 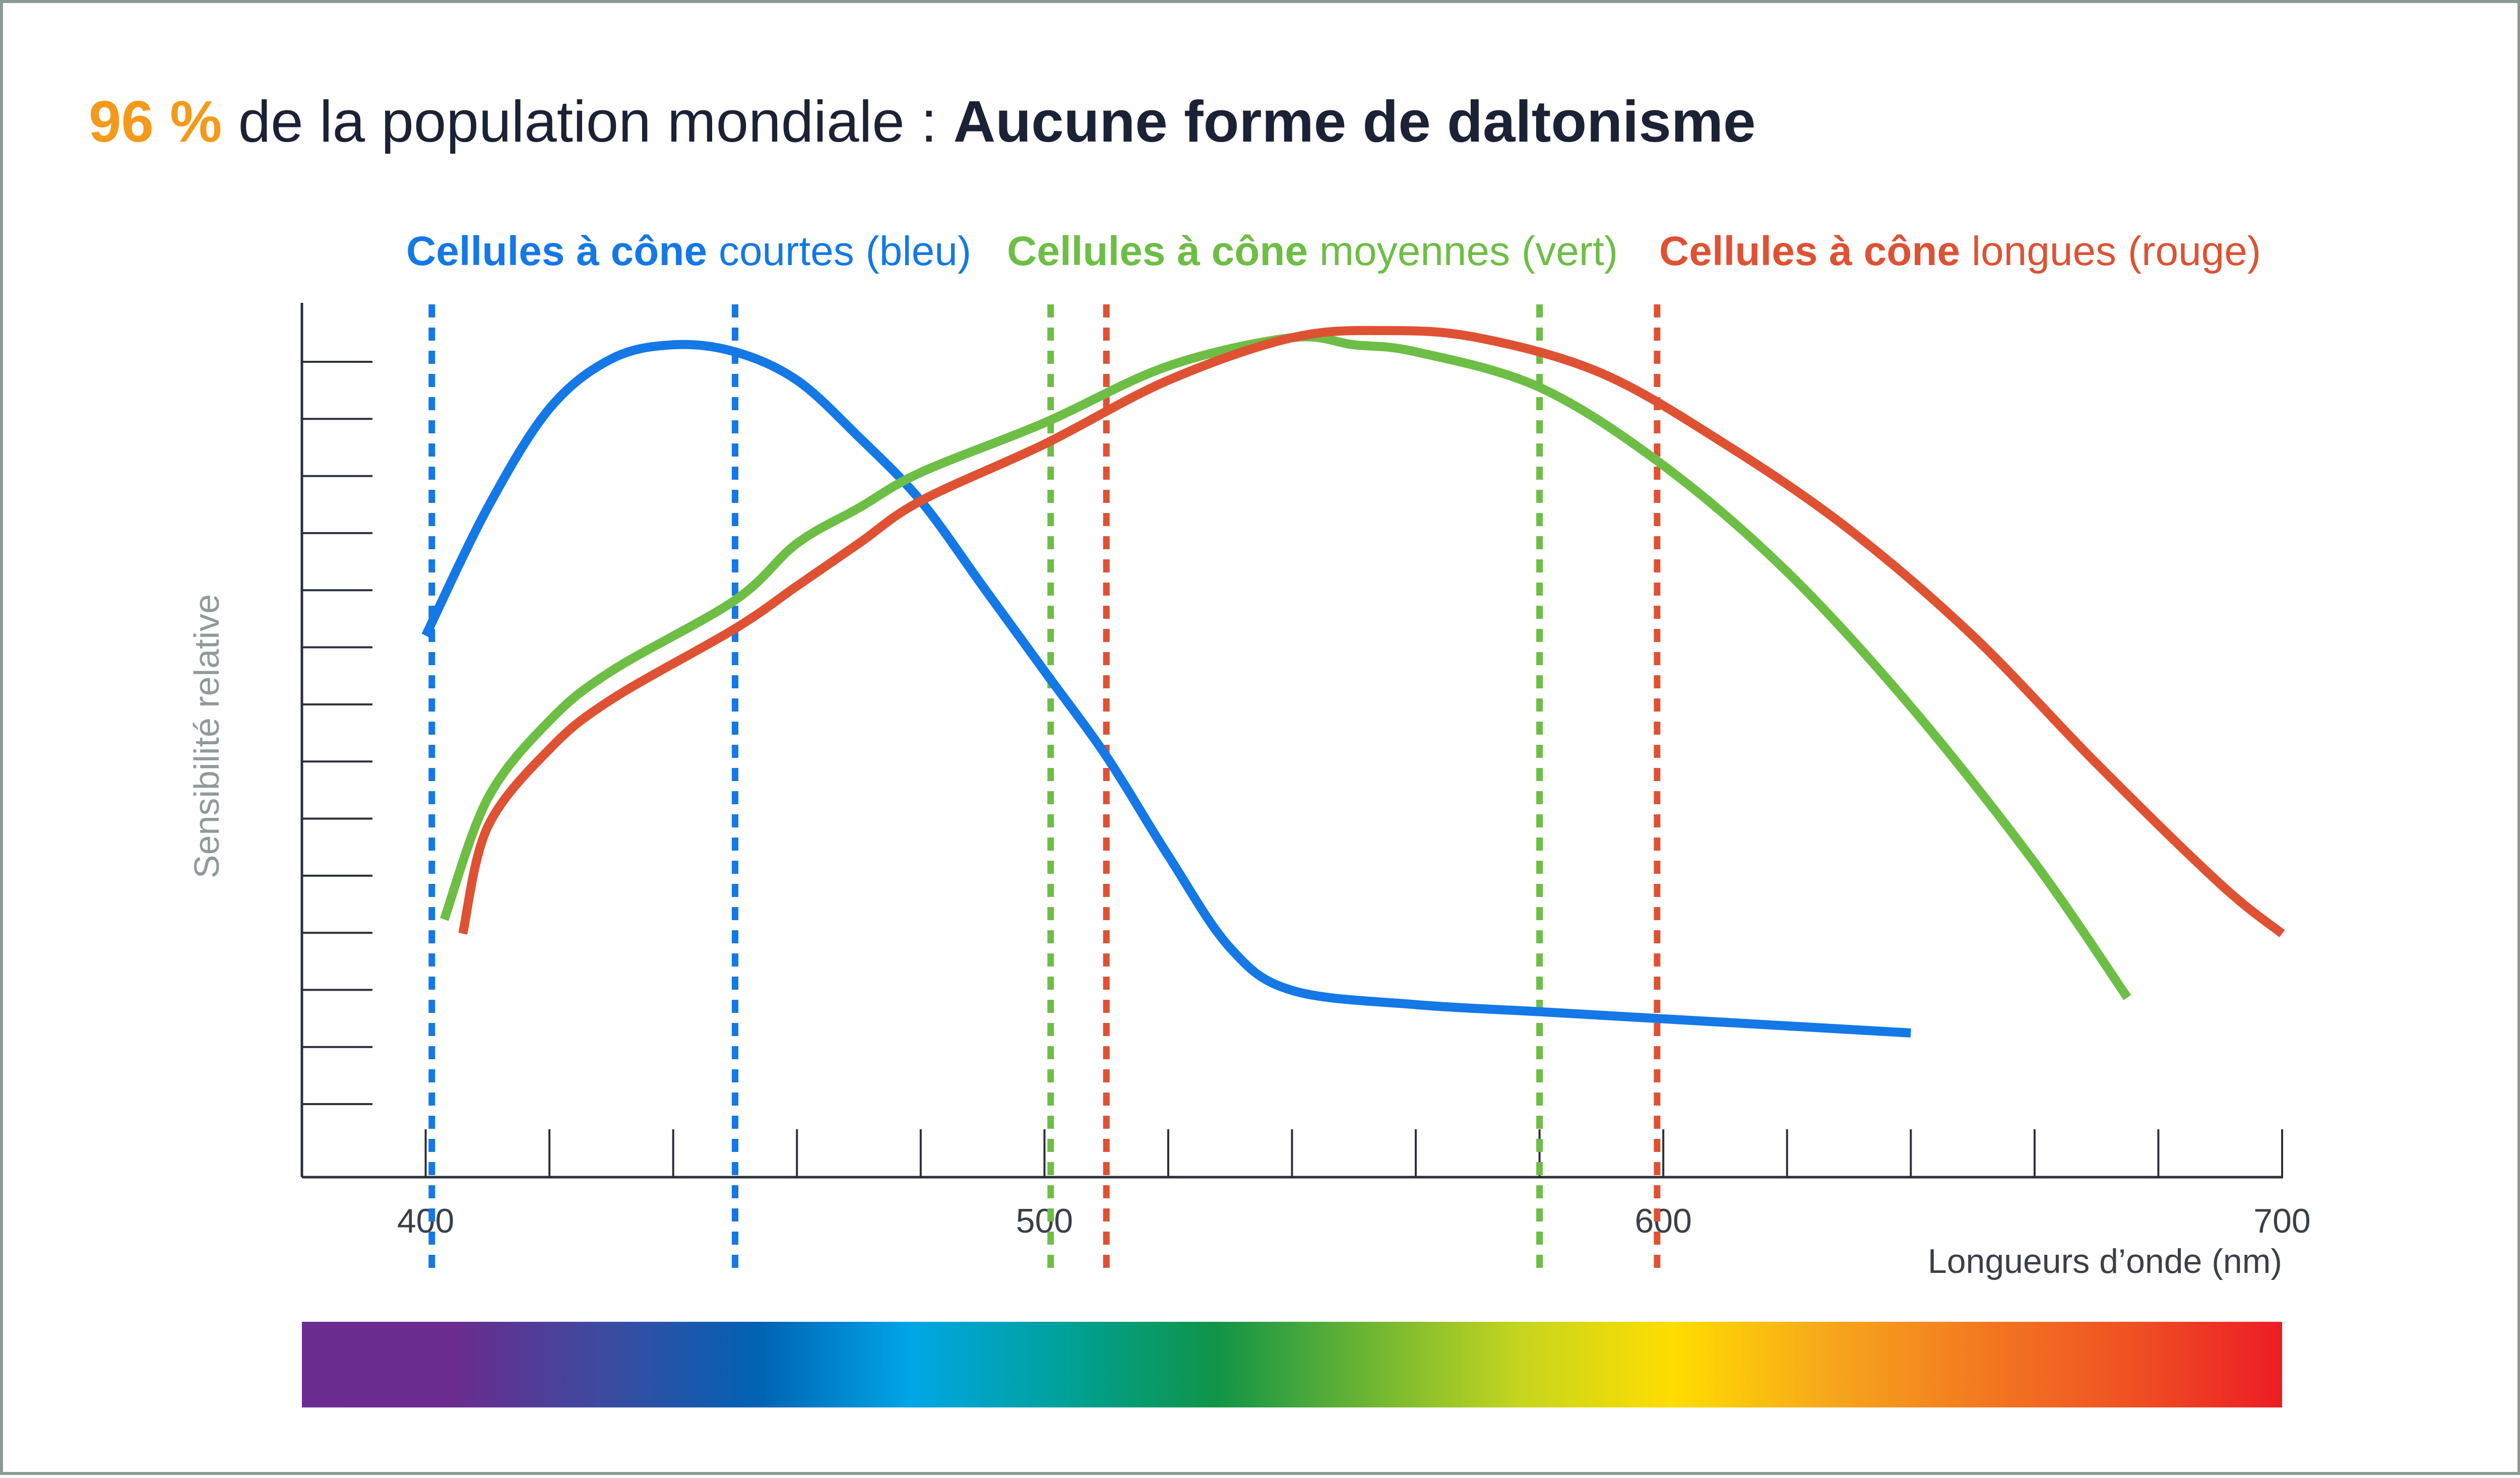 I want to click on title-percent: 96 %, so click(x=155, y=121).